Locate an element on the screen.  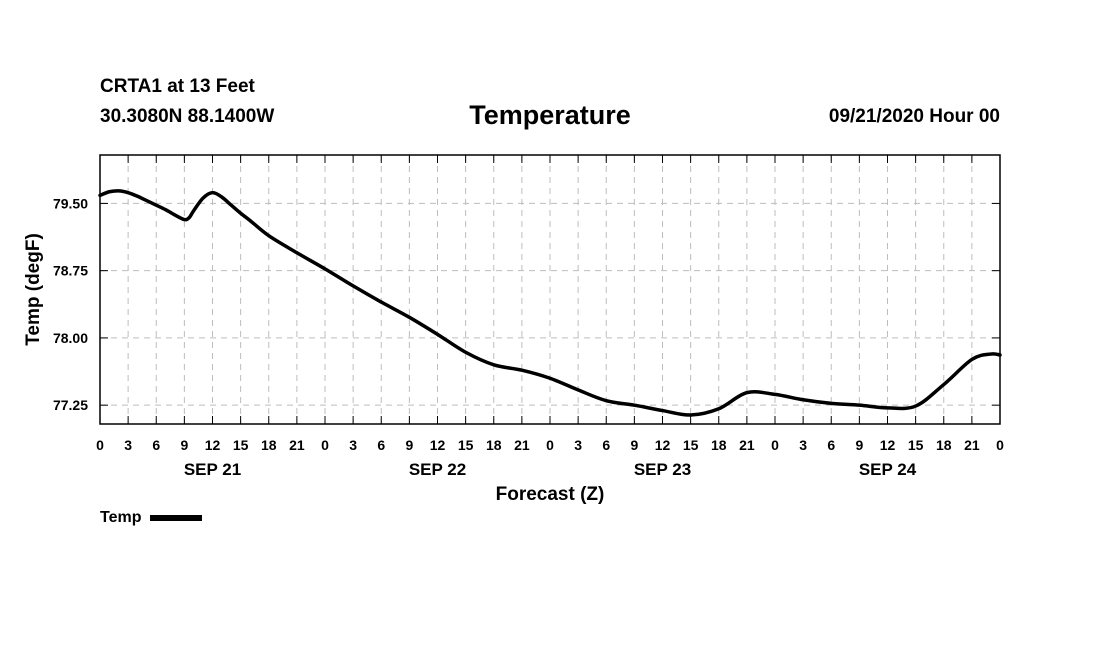
day-label: SEP 22 is located at coordinates (437, 469).